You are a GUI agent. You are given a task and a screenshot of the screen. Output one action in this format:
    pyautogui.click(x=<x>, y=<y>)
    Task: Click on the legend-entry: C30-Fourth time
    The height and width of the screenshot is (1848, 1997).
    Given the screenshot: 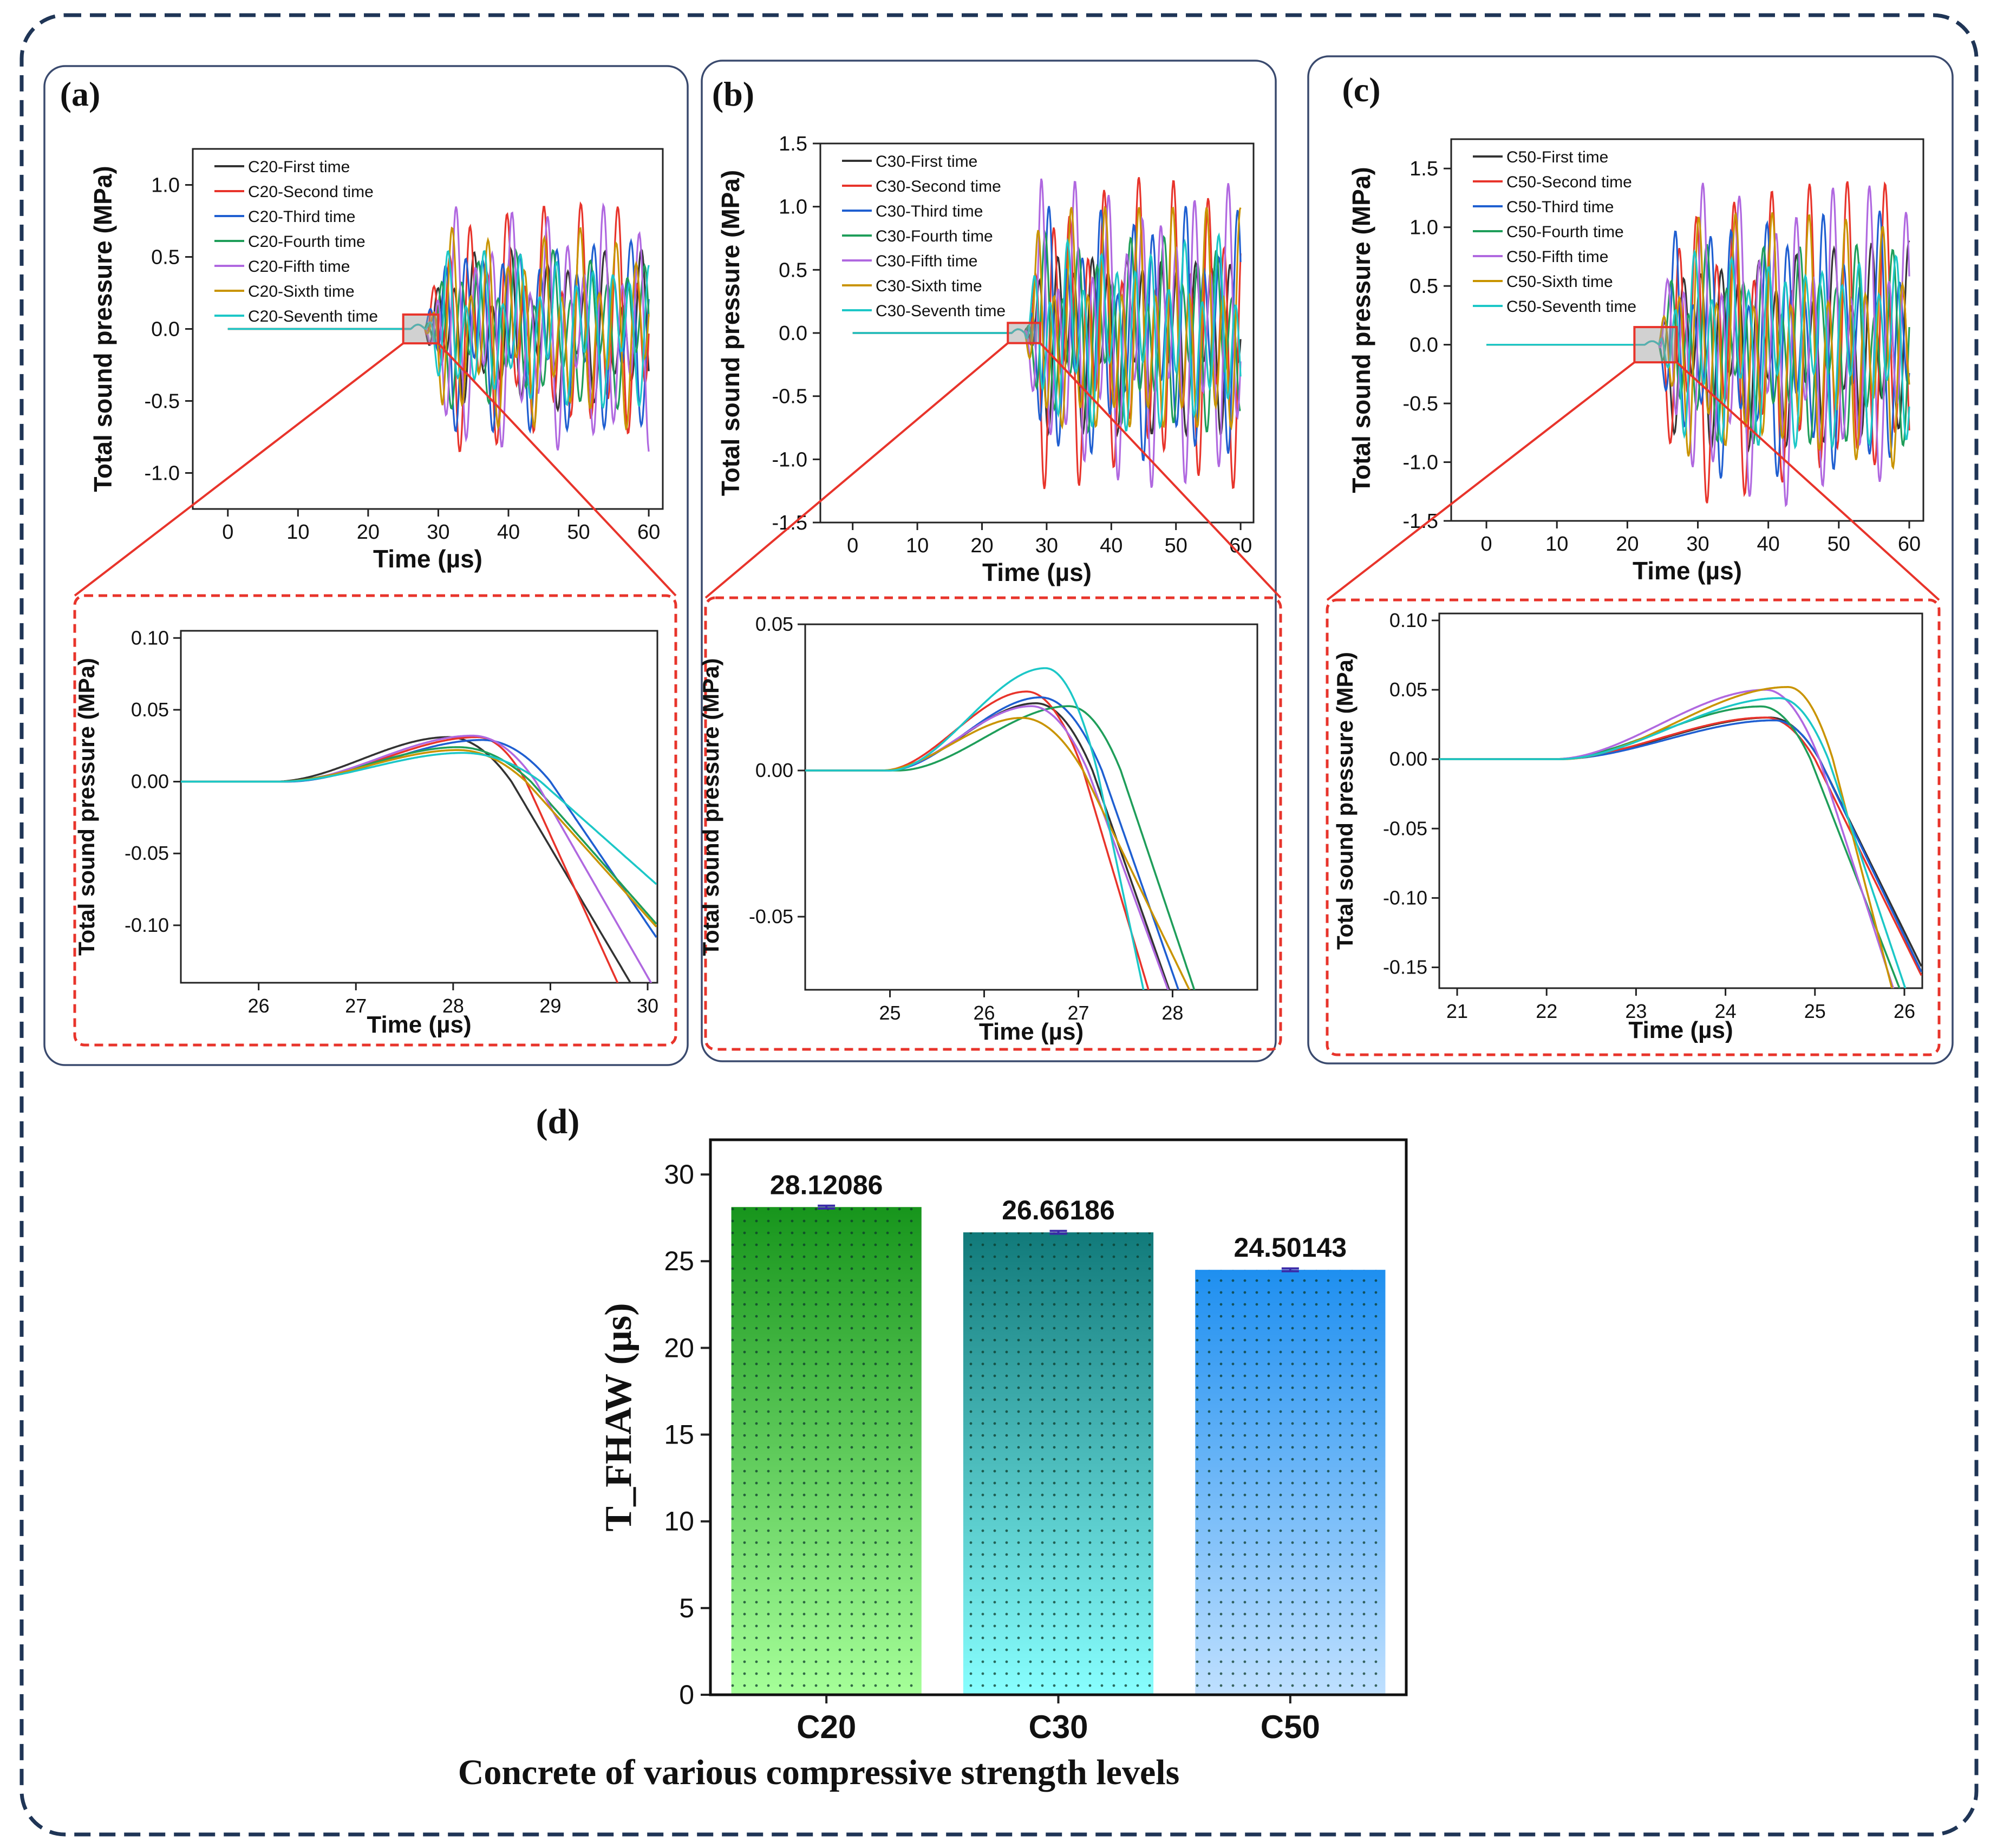 What is the action you would take?
    pyautogui.click(x=934, y=236)
    